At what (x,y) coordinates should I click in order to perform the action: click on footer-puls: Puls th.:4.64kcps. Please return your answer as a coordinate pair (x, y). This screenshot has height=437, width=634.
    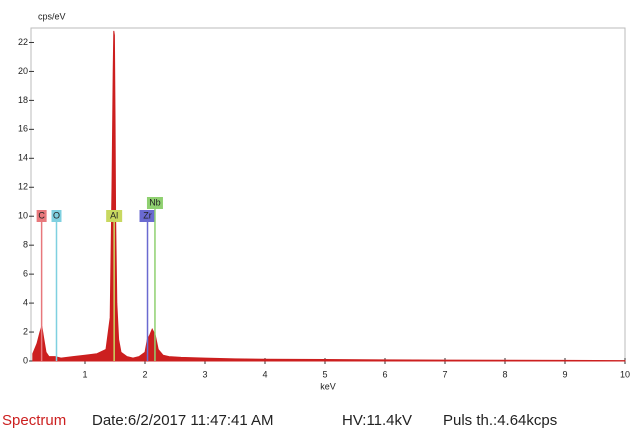
    Looking at the image, I should click on (500, 420).